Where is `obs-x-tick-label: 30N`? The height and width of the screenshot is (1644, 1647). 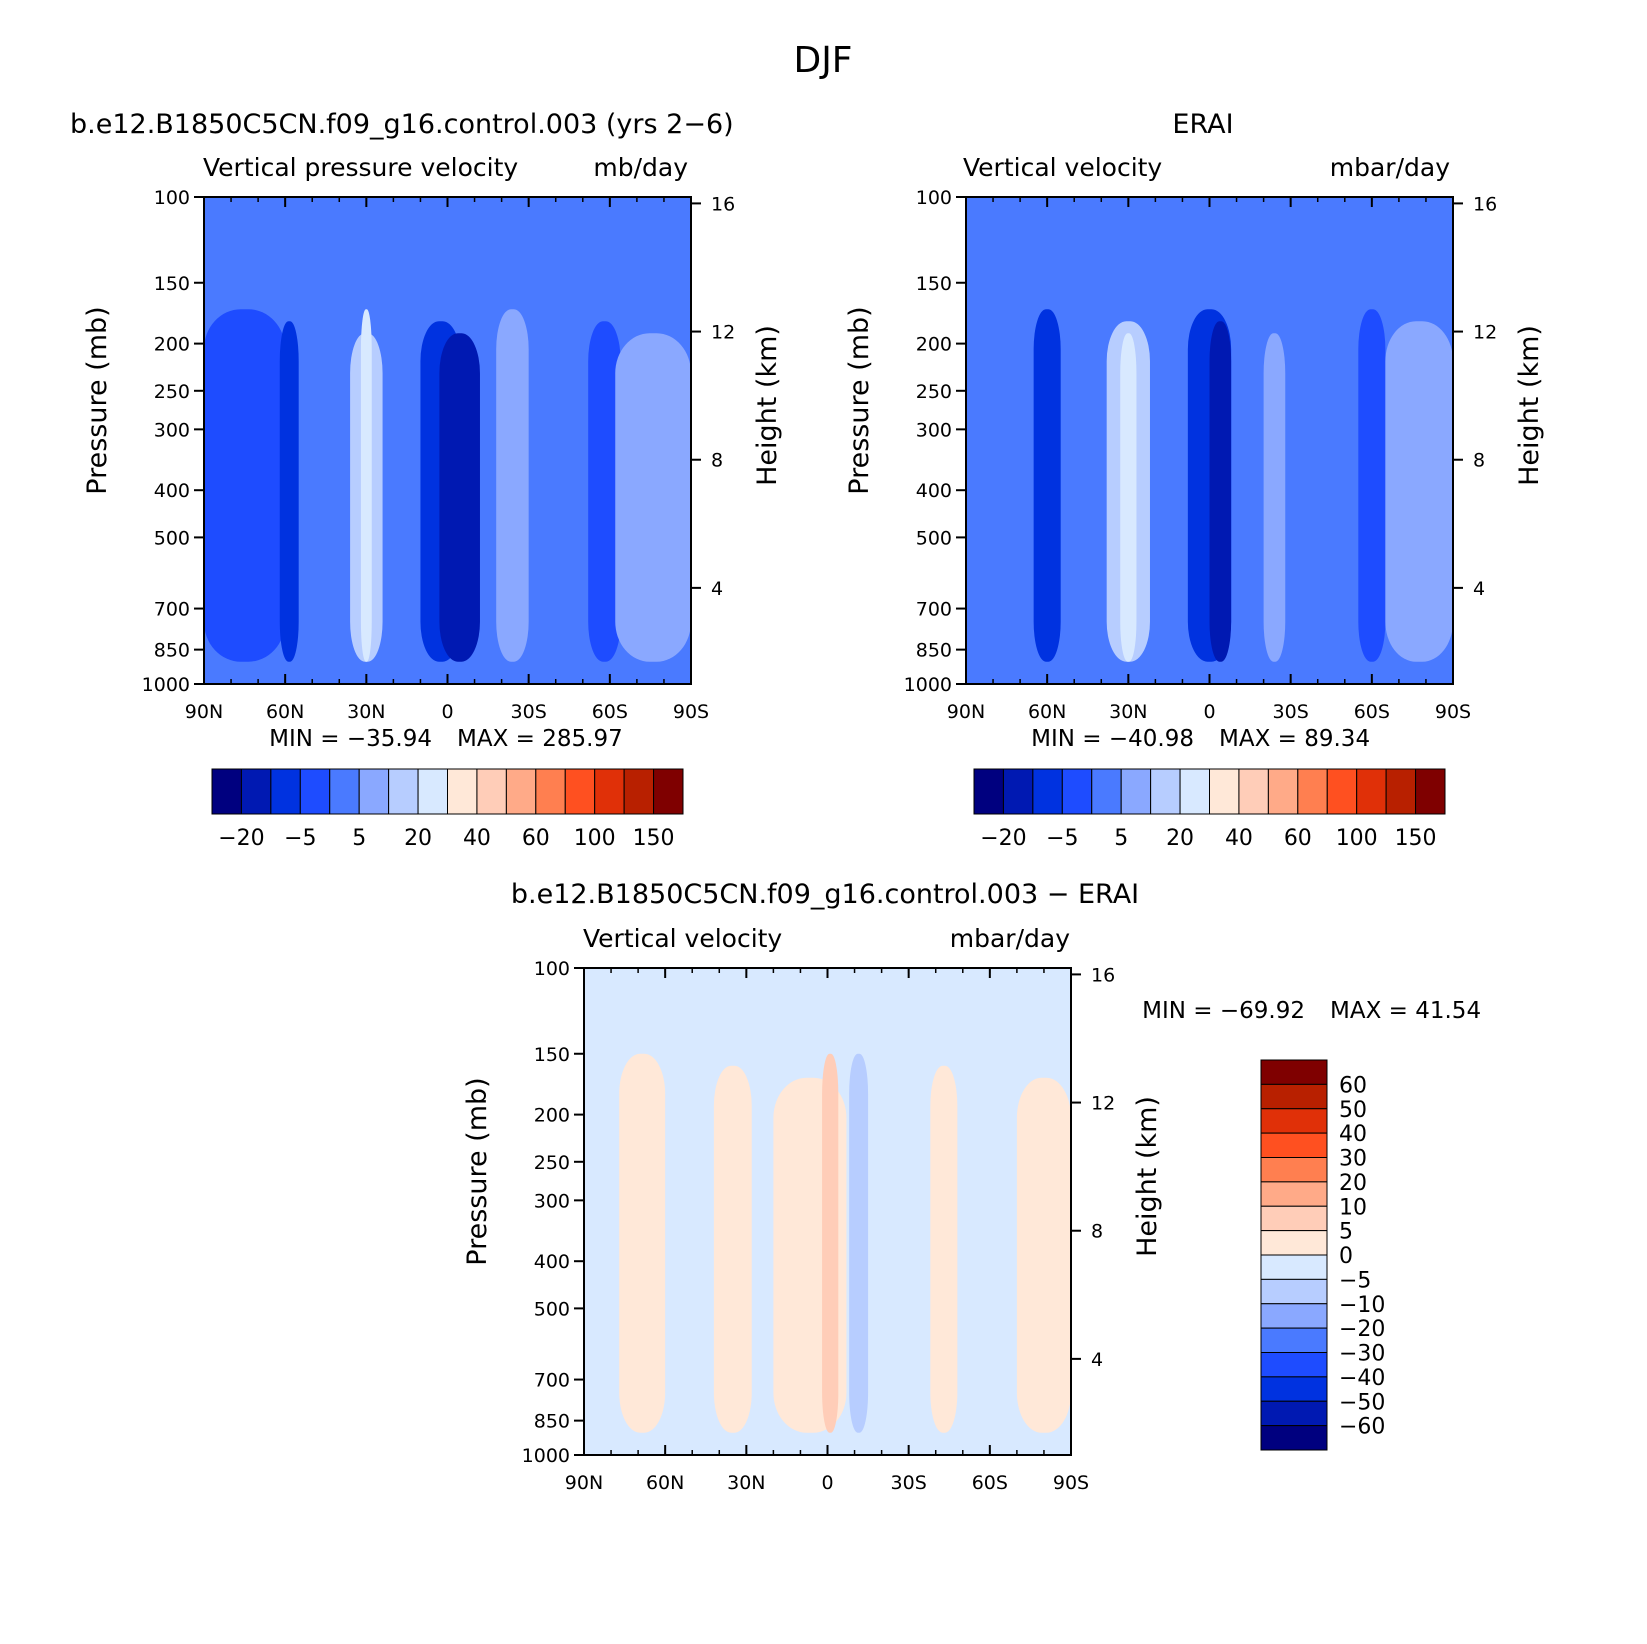
obs-x-tick-label: 30N is located at coordinates (1128, 712).